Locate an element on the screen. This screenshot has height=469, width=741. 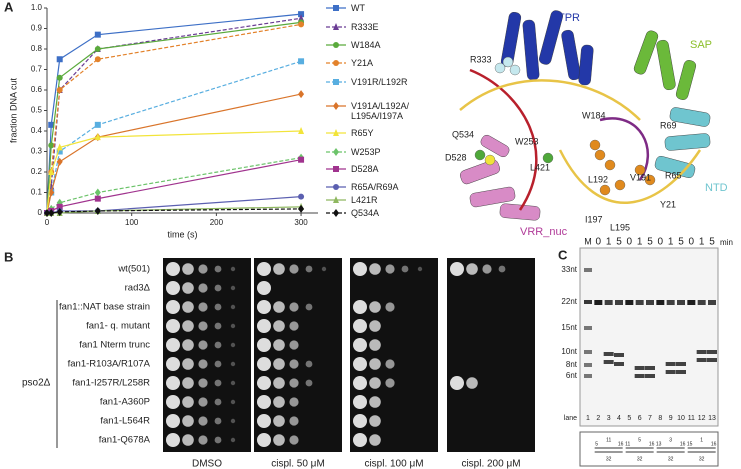
lane-number: 12 is located at coordinates (702, 418).